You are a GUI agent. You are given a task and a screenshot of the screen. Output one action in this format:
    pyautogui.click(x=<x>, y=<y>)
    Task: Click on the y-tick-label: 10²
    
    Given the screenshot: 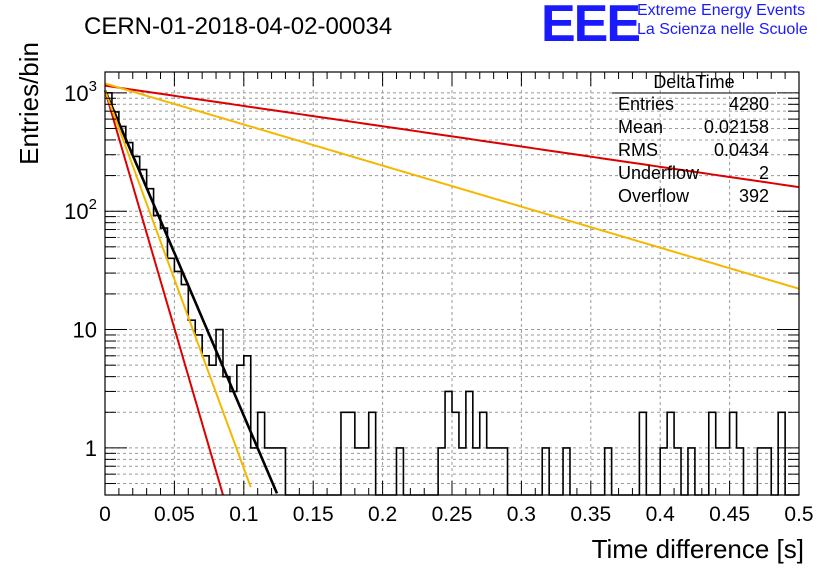 What is the action you would take?
    pyautogui.click(x=80, y=210)
    